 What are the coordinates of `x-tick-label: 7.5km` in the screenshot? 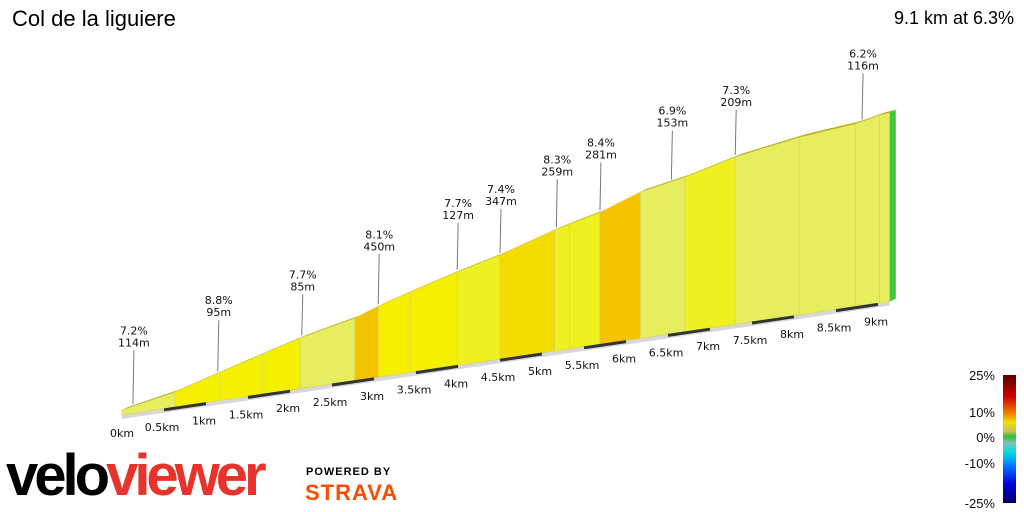 It's located at (750, 340).